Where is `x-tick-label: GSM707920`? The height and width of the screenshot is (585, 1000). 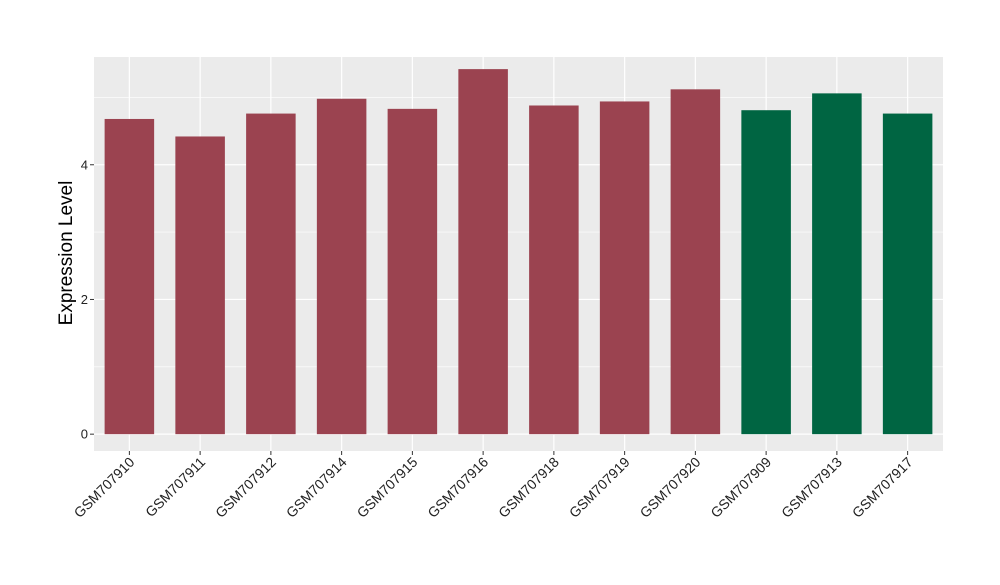
x-tick-label: GSM707920 is located at coordinates (670, 487).